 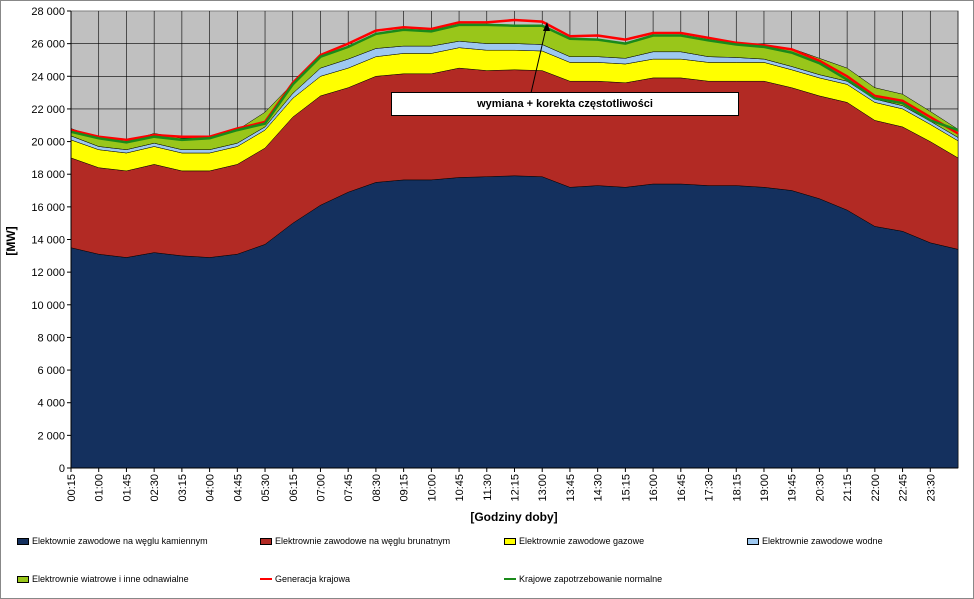 I want to click on y-tick-label: 4 000, so click(x=51, y=404).